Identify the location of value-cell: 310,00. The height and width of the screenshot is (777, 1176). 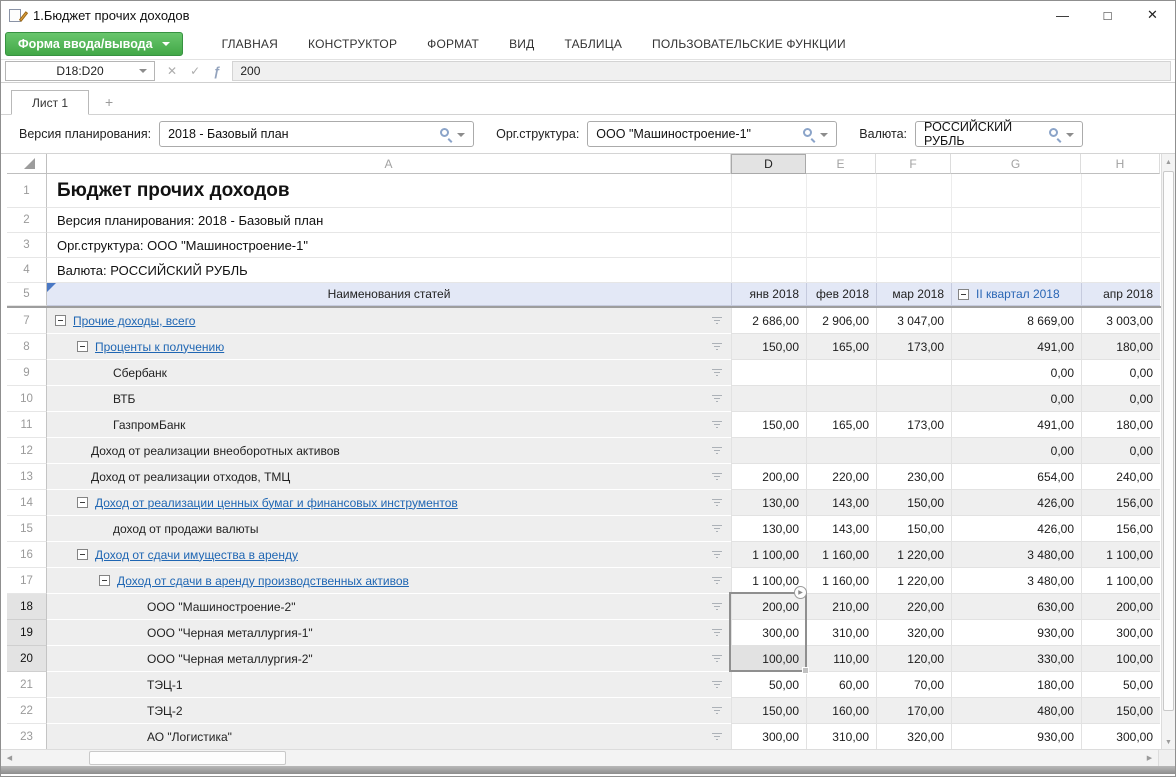
(841, 736).